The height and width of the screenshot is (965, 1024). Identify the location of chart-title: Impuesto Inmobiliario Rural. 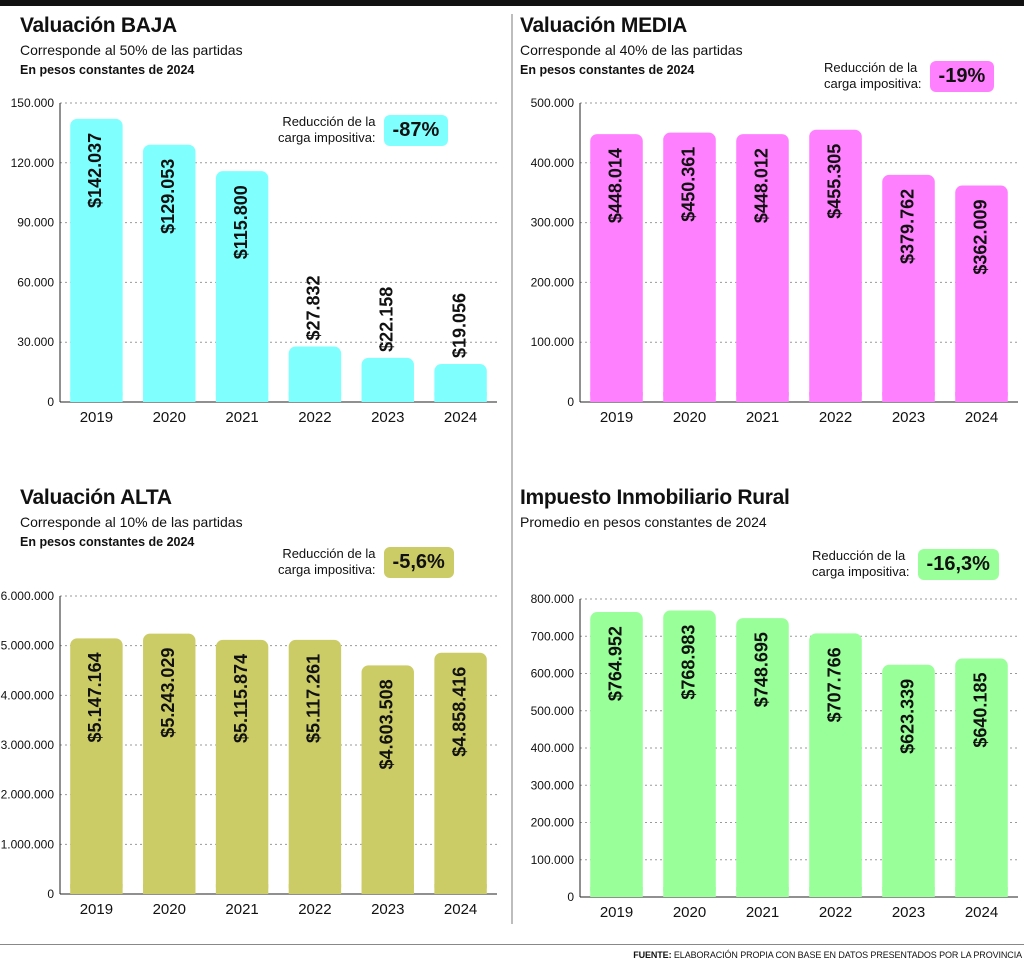
(655, 497).